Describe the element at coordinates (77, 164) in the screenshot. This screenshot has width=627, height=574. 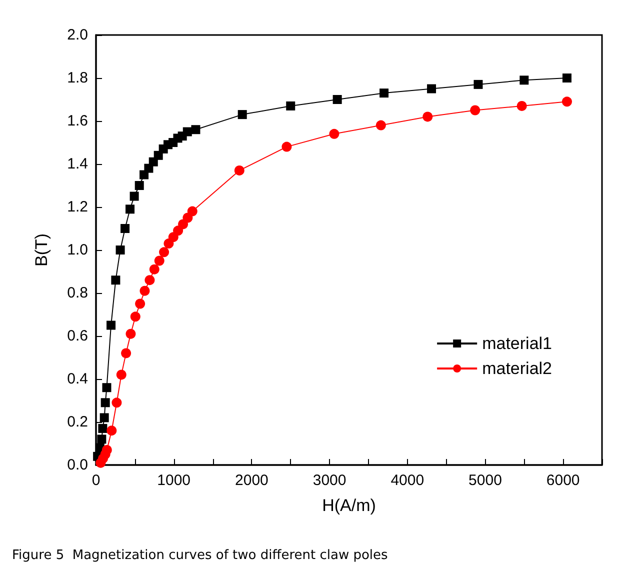
I see `y-tick-label: 1.4` at that location.